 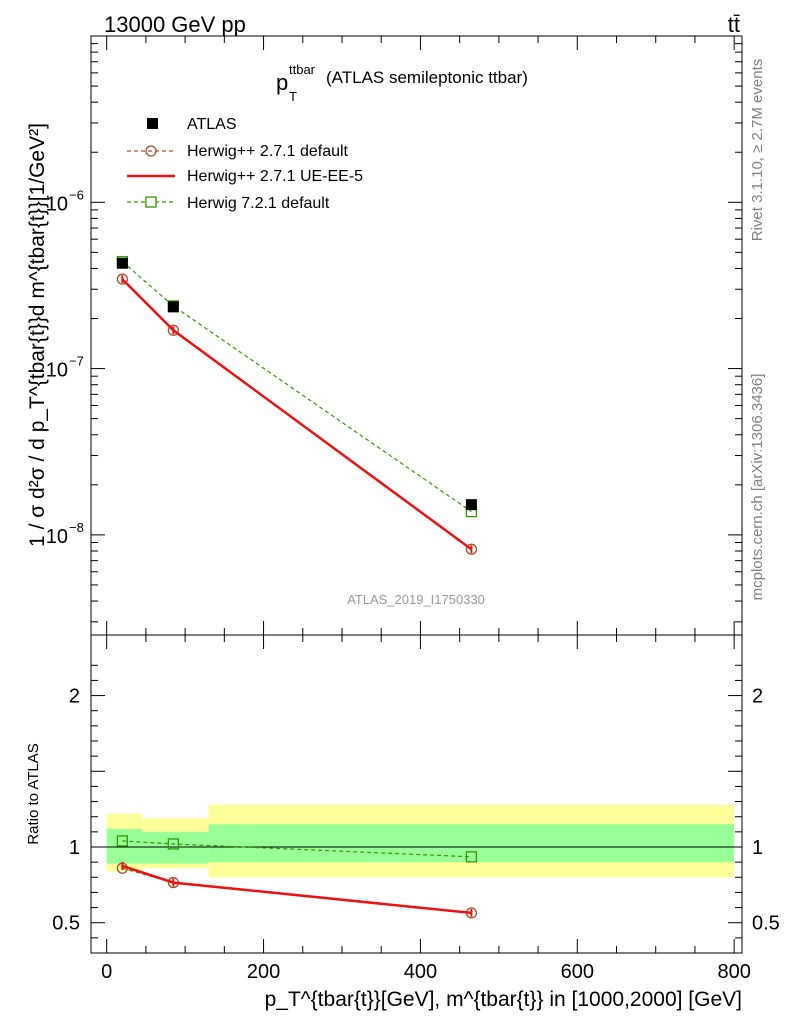 I want to click on legend-marker-atlas, so click(x=152, y=123).